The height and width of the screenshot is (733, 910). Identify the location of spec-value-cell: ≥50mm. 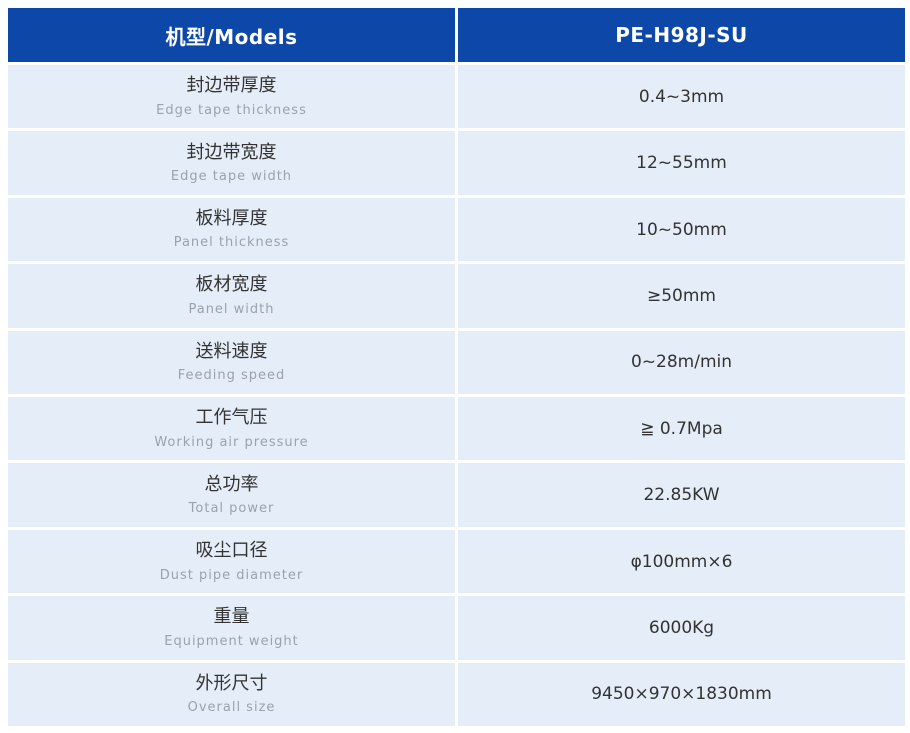
(681, 296).